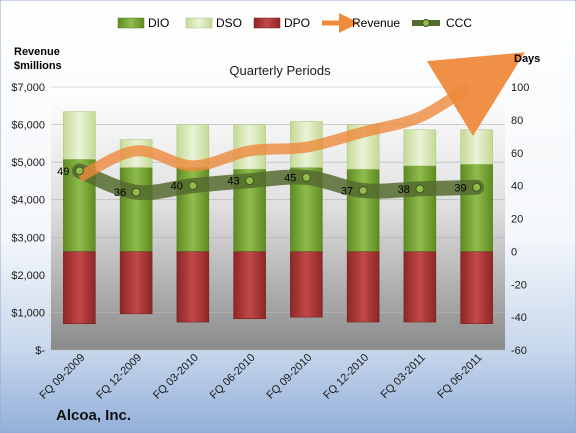 Image resolution: width=576 pixels, height=433 pixels. I want to click on right-tick-label: 100, so click(520, 88).